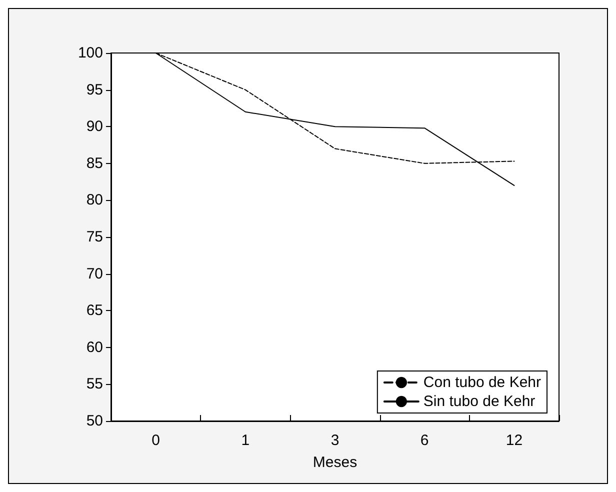 This screenshot has width=616, height=492. Describe the element at coordinates (94, 421) in the screenshot. I see `y-tick-label: 50` at that location.